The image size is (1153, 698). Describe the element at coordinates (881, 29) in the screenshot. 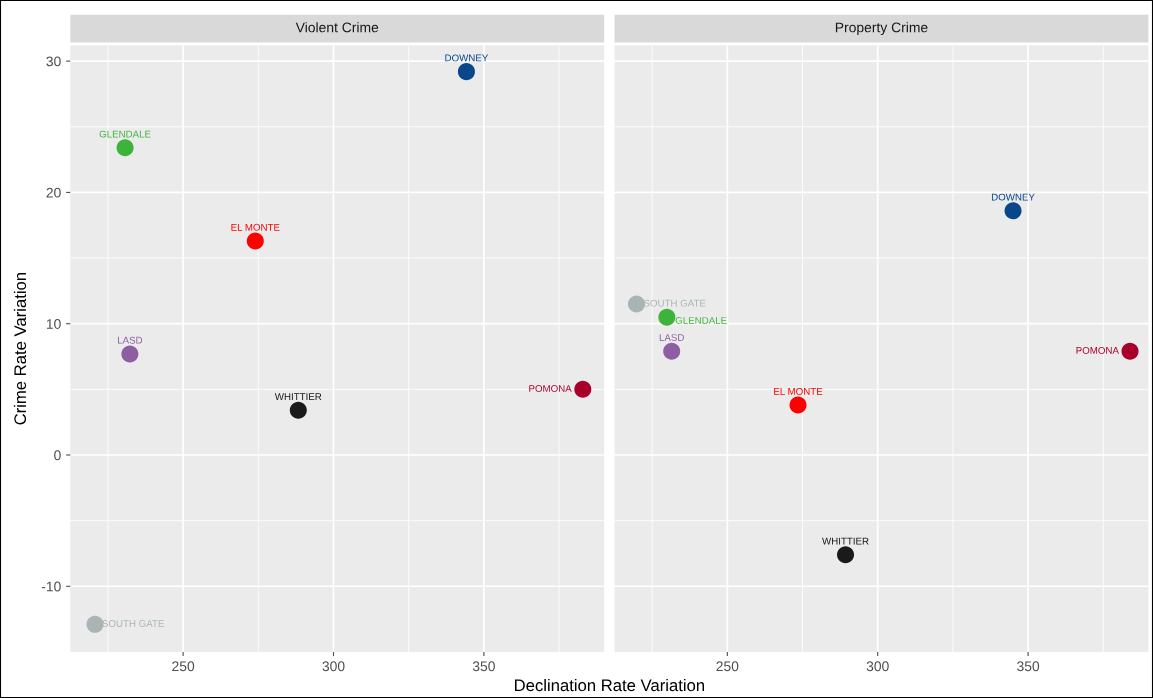

I see `chart-title: Property Crime` at that location.